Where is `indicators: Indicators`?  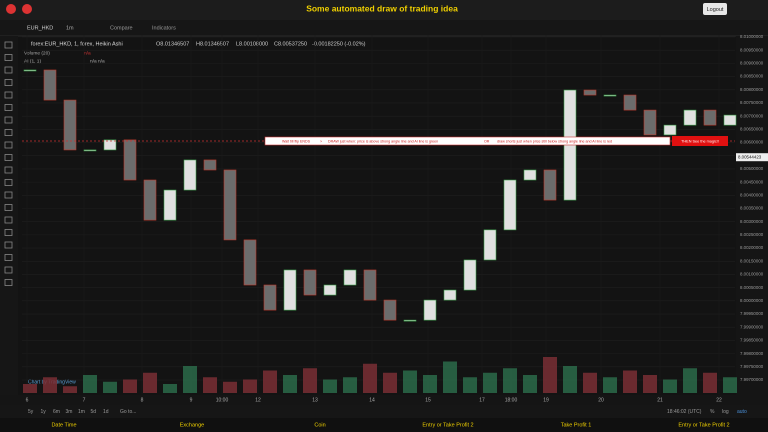 indicators: Indicators is located at coordinates (164, 28).